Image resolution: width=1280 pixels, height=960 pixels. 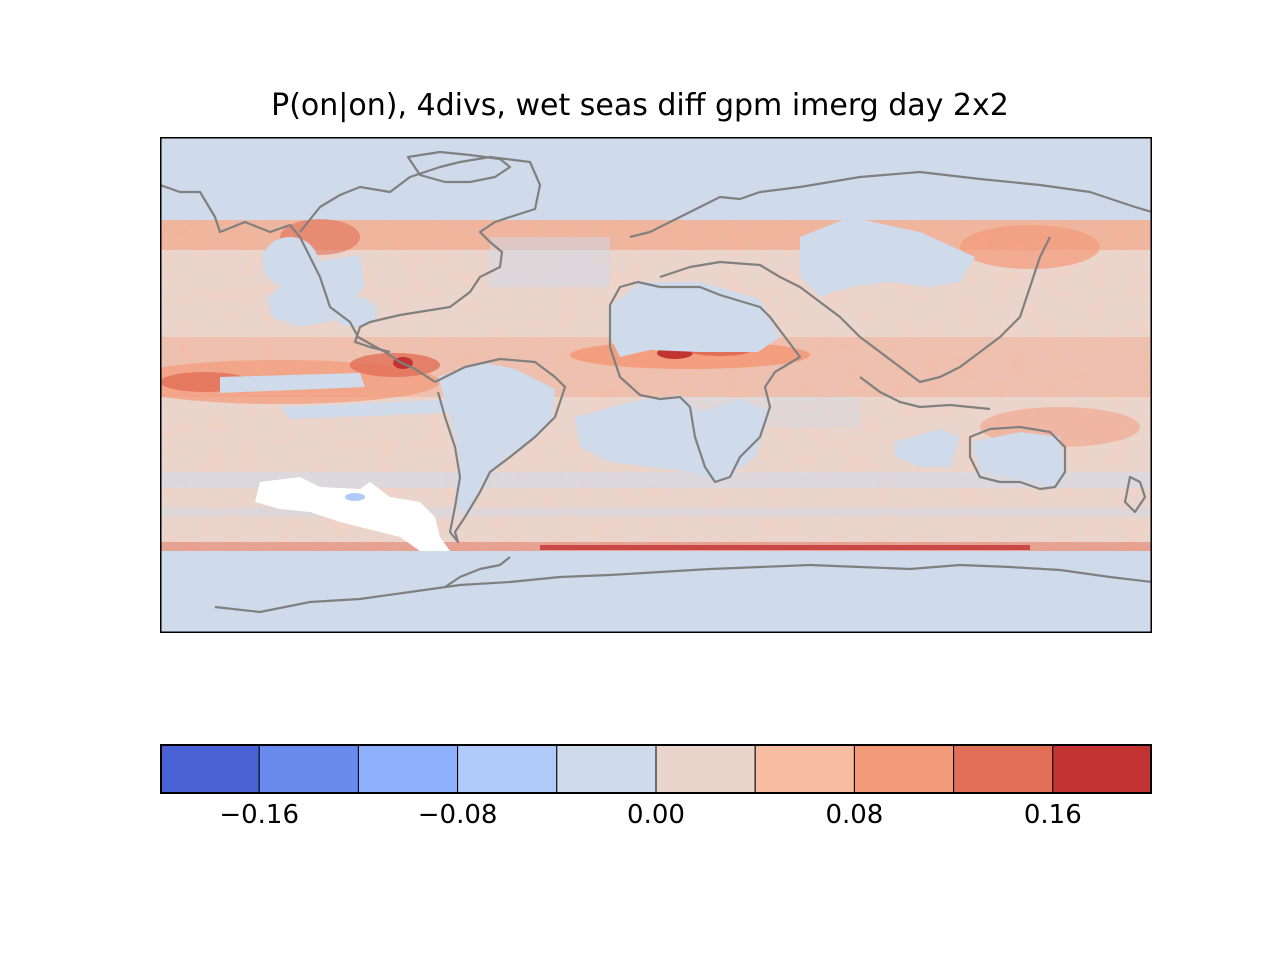 I want to click on colorbar, so click(x=656, y=769).